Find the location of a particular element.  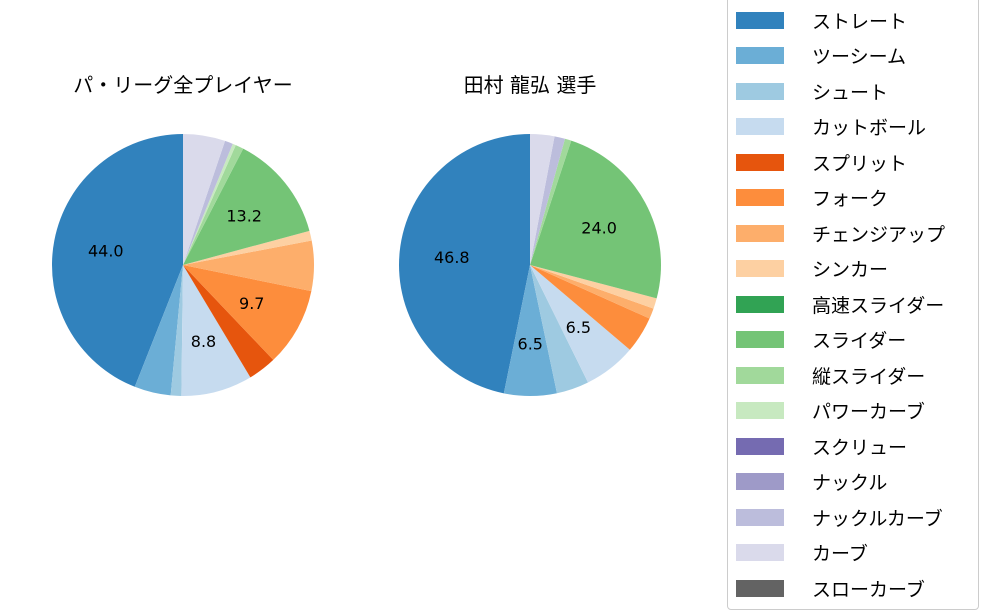

legend-label: スライダー is located at coordinates (859, 341).